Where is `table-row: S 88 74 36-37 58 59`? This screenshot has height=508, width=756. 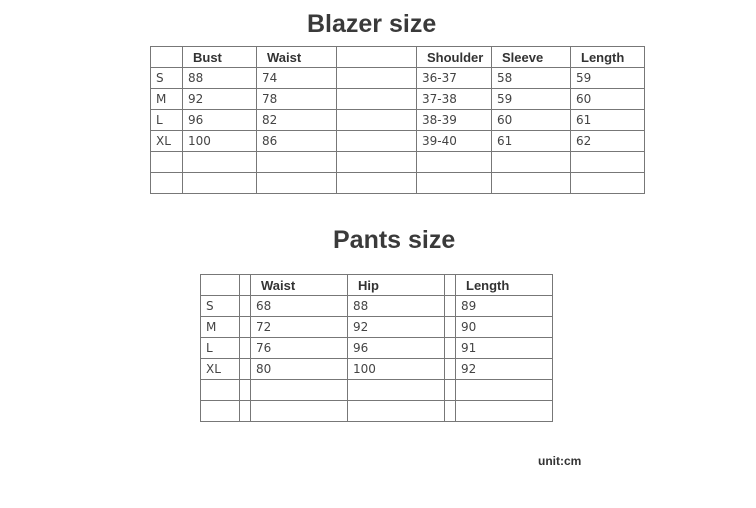
table-row: S 88 74 36-37 58 59 is located at coordinates (397, 78).